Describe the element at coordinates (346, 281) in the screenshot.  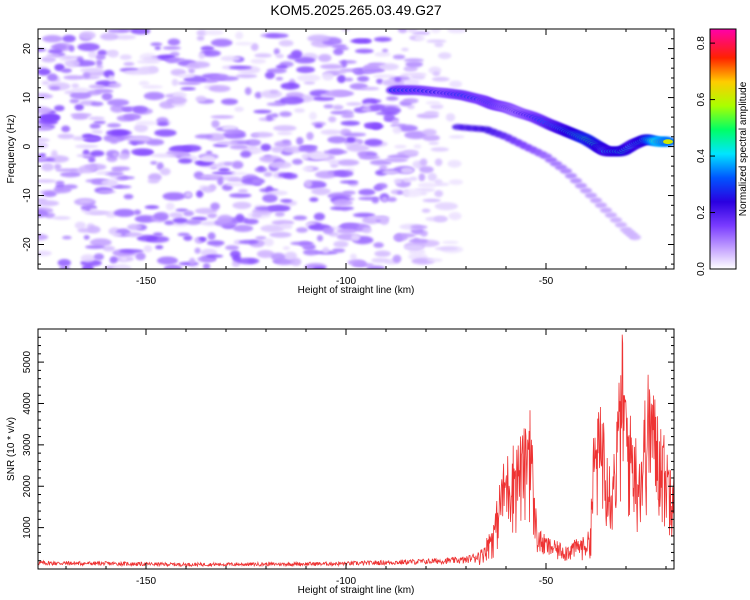
I see `x-tick-label: -100` at that location.